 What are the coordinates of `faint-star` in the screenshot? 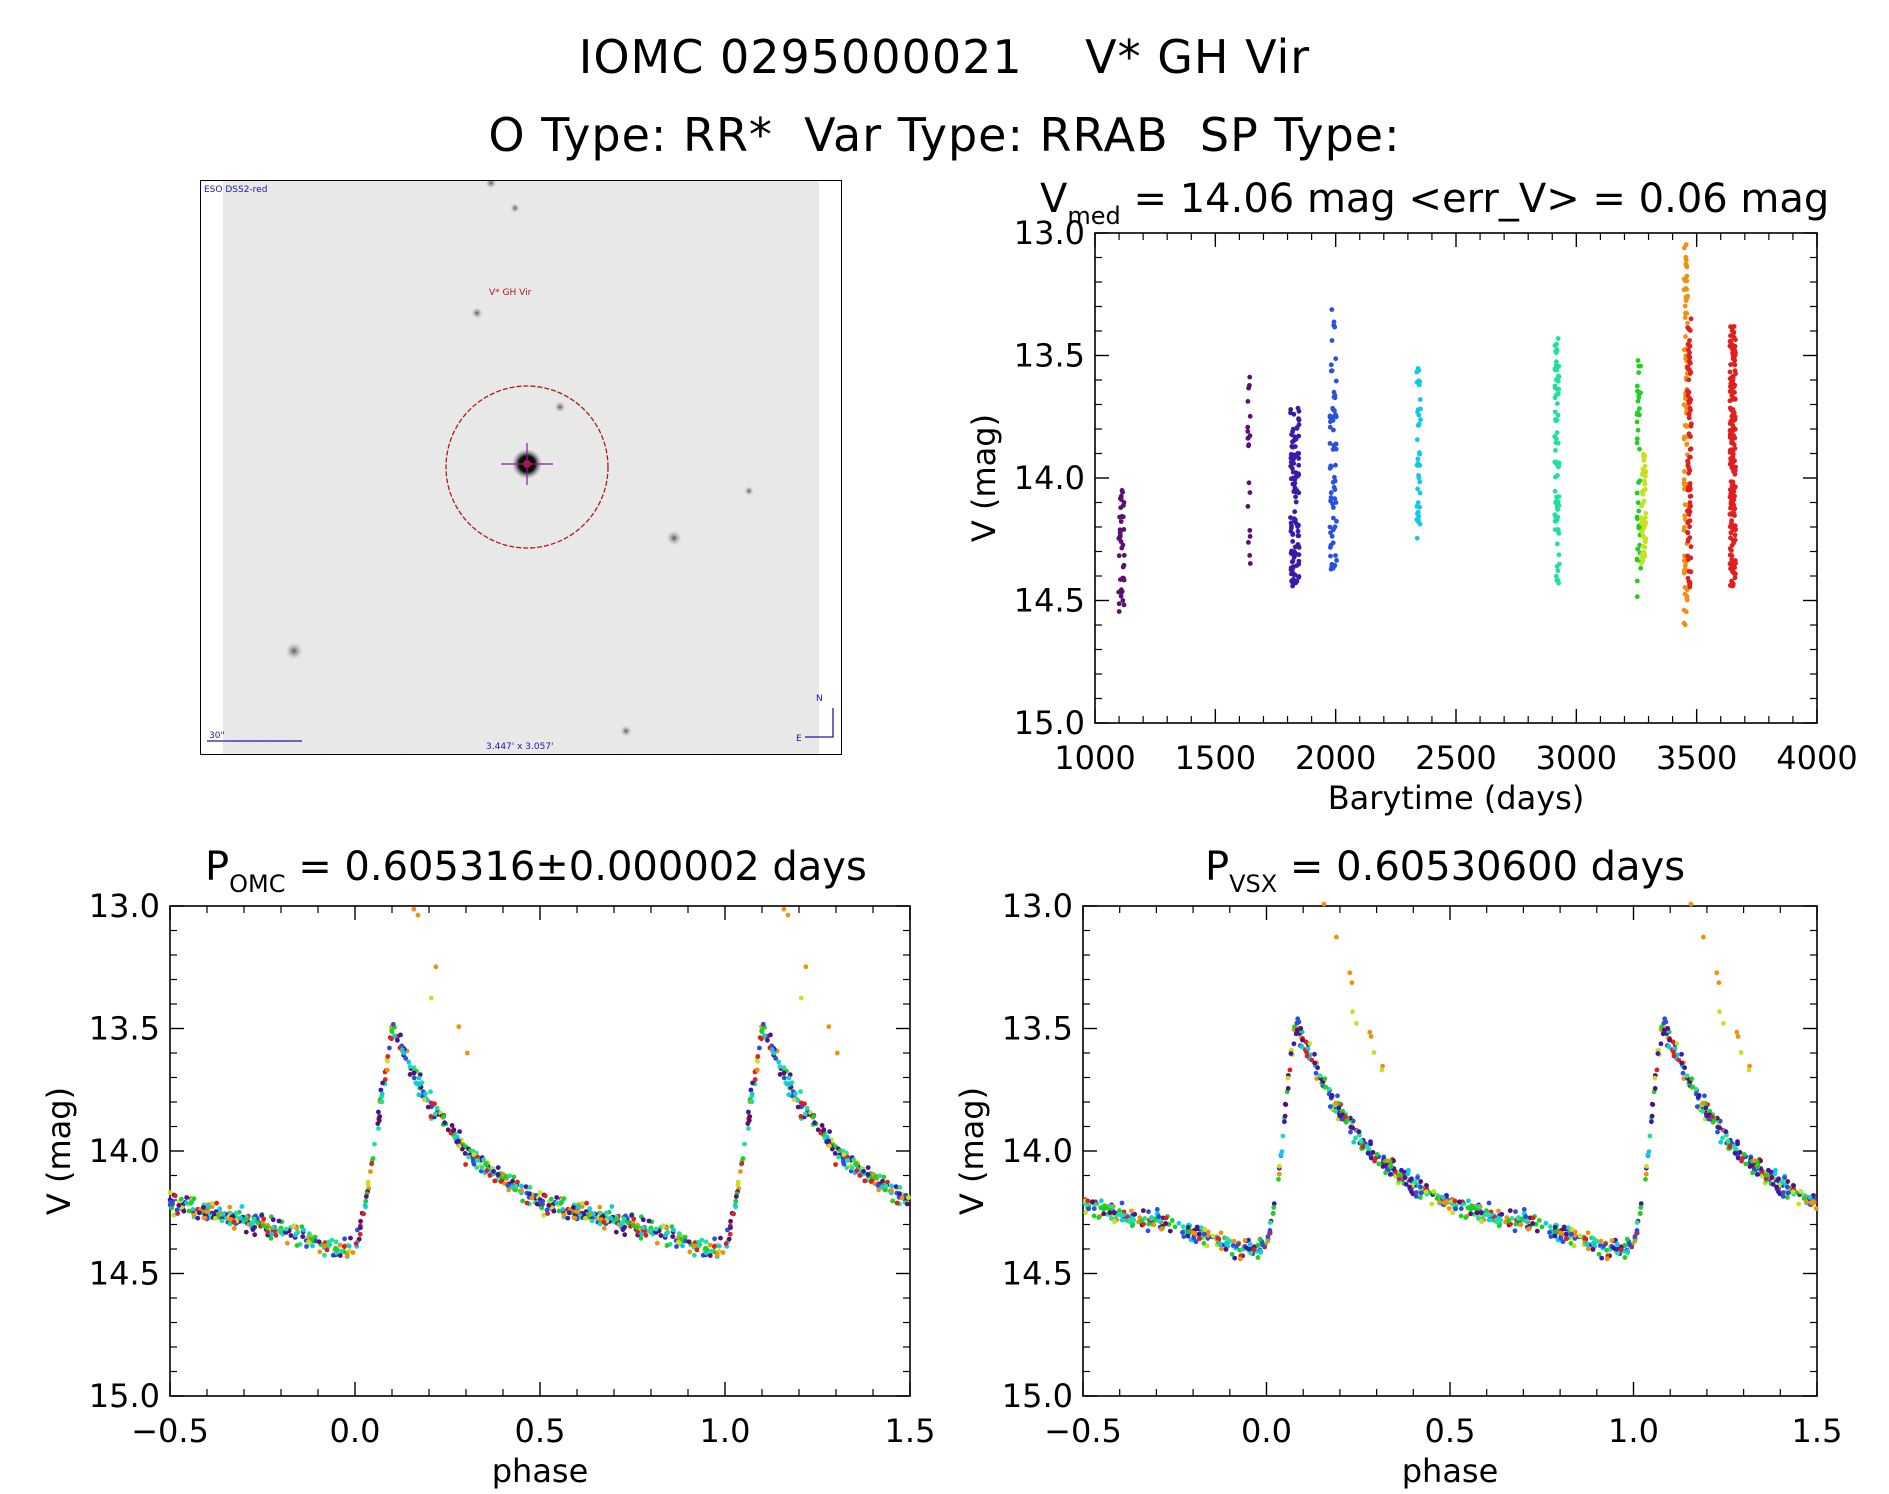 It's located at (626, 731).